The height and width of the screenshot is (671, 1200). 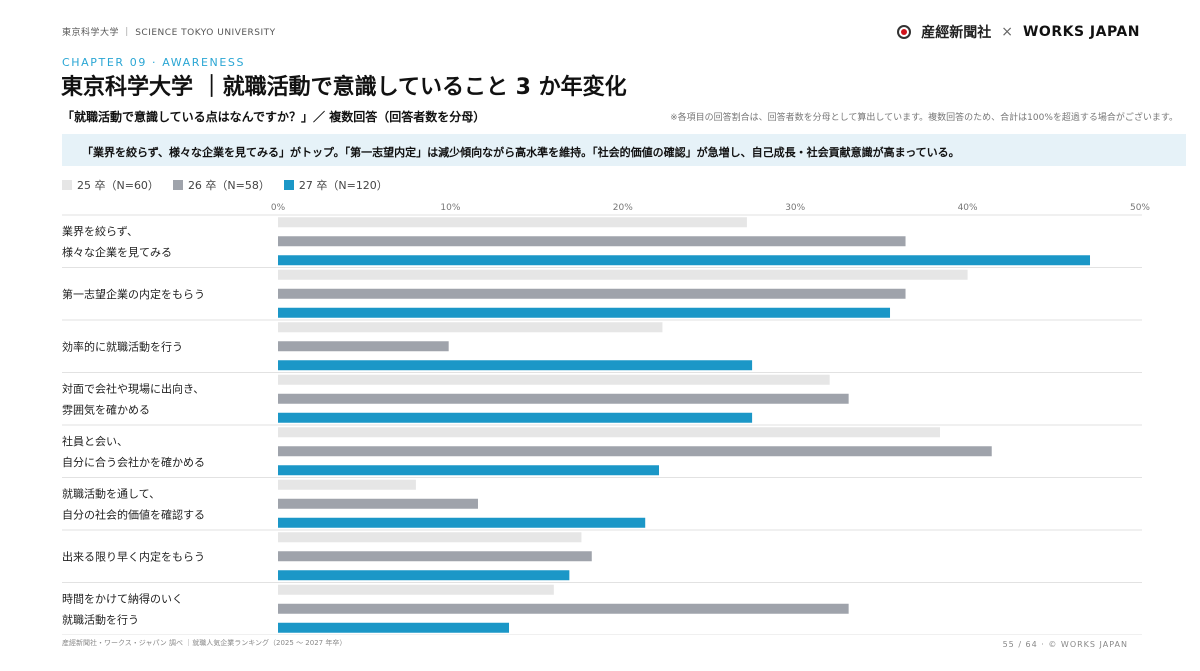 What do you see at coordinates (274, 117) in the screenshot?
I see `question-subtitle: 「就職活動で意識している点はなんですか？」／ 複数回答（回答者数を分母）` at bounding box center [274, 117].